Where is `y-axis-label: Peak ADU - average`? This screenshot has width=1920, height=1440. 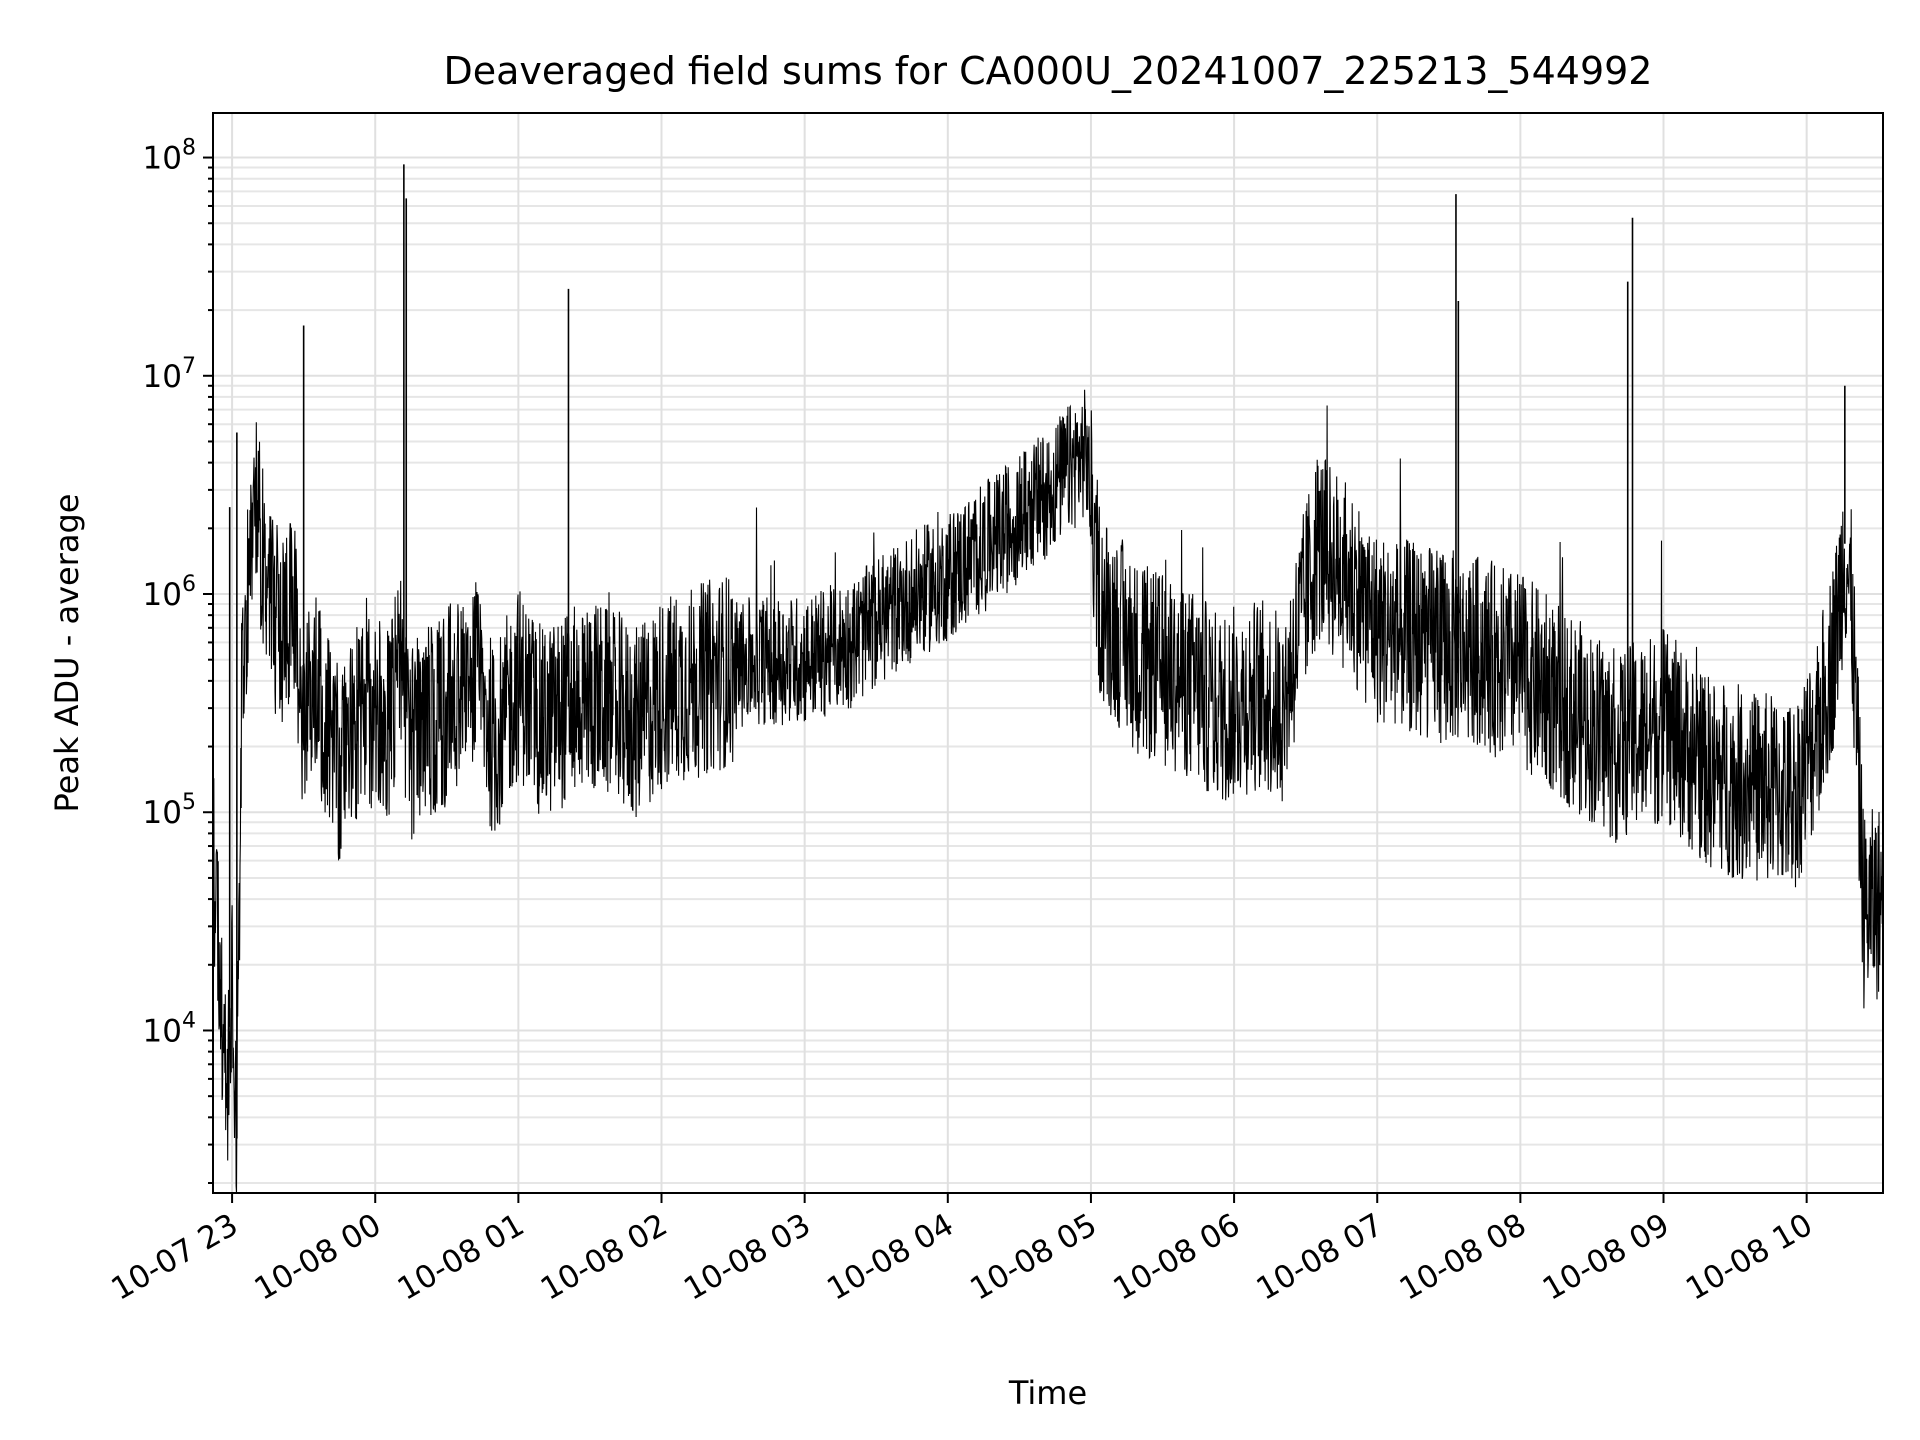
y-axis-label: Peak ADU - average is located at coordinates (67, 653).